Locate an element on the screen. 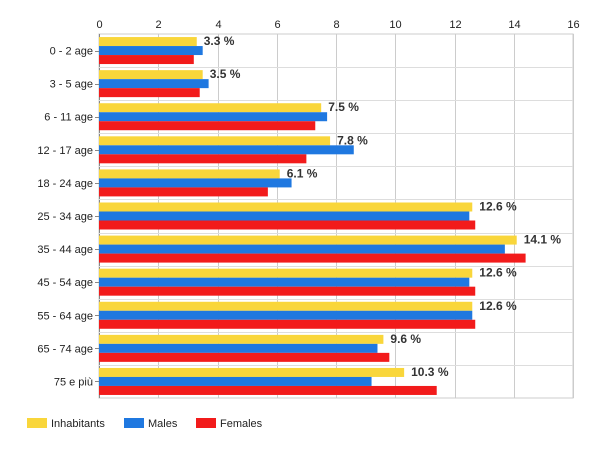 Image resolution: width=600 pixels, height=450 pixels. x-tick-label: 2 is located at coordinates (158, 25).